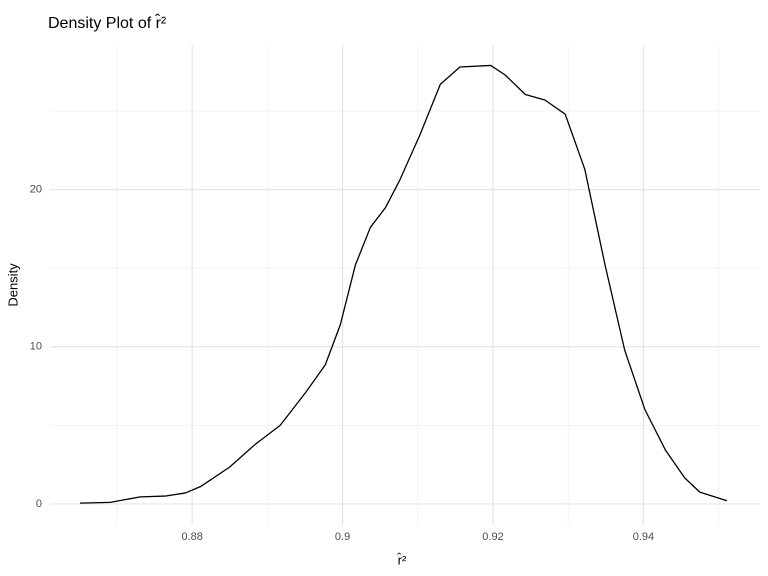  What do you see at coordinates (107, 22) in the screenshot?
I see `chart-title: Density Plot of r̂²` at bounding box center [107, 22].